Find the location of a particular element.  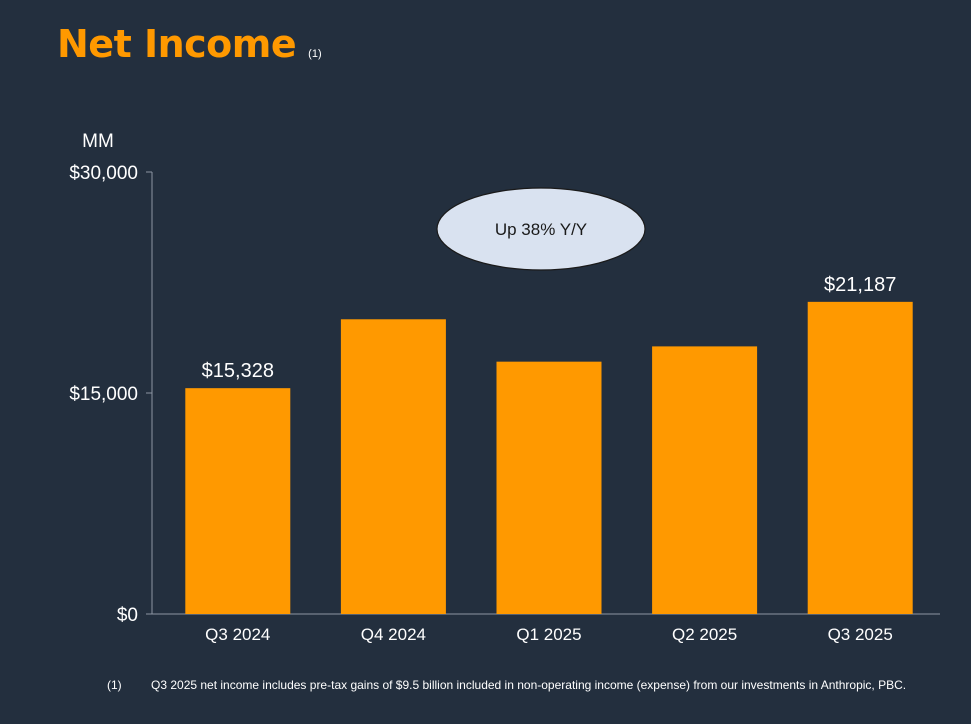

x-tick-label: Q4 2024 is located at coordinates (393, 634).